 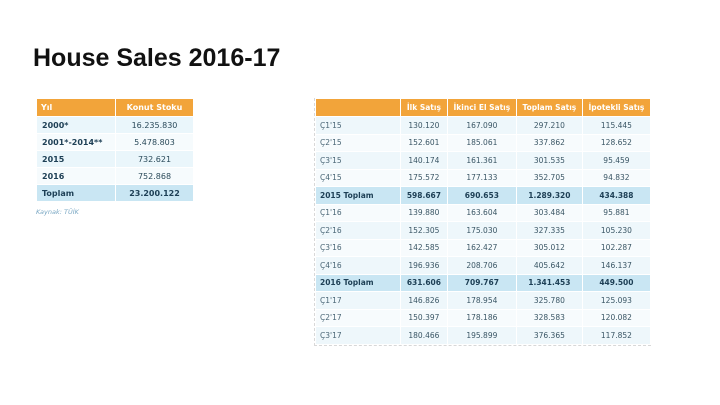 I want to click on table-cell: 327.335, so click(x=549, y=230).